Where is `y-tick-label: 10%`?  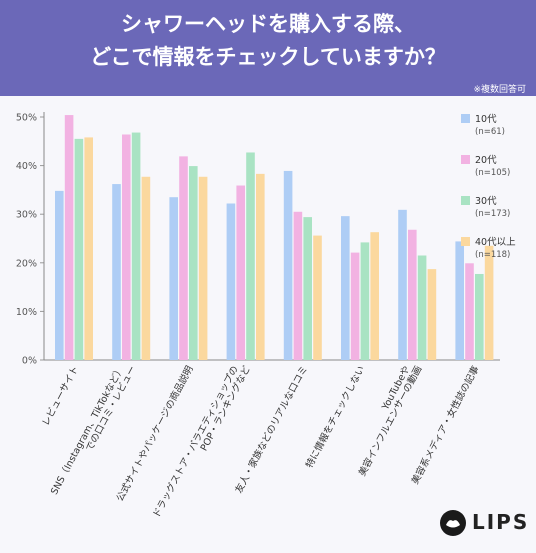
y-tick-label: 10% is located at coordinates (26, 312).